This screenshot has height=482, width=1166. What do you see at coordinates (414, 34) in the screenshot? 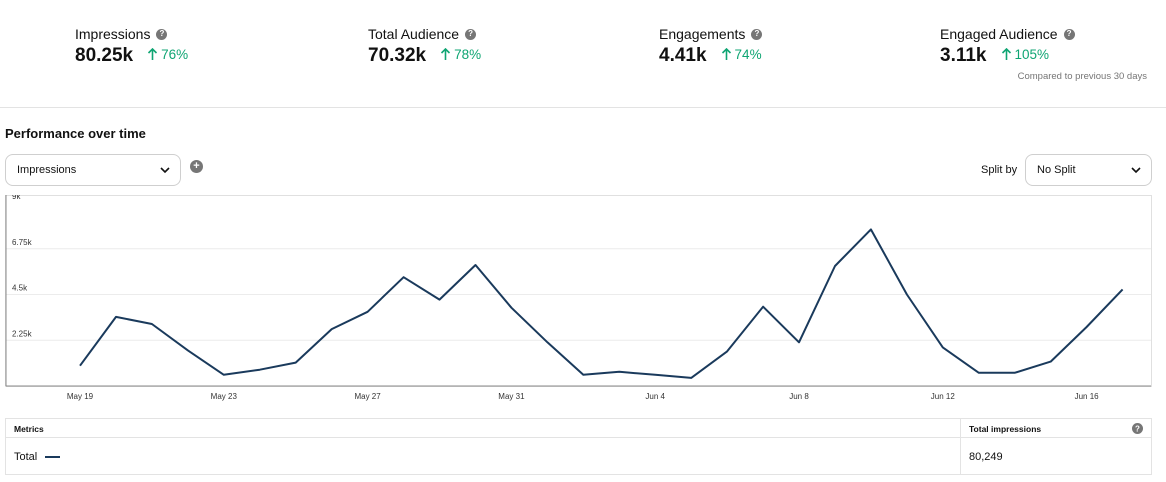
I see `kpi-label: Total Audience` at bounding box center [414, 34].